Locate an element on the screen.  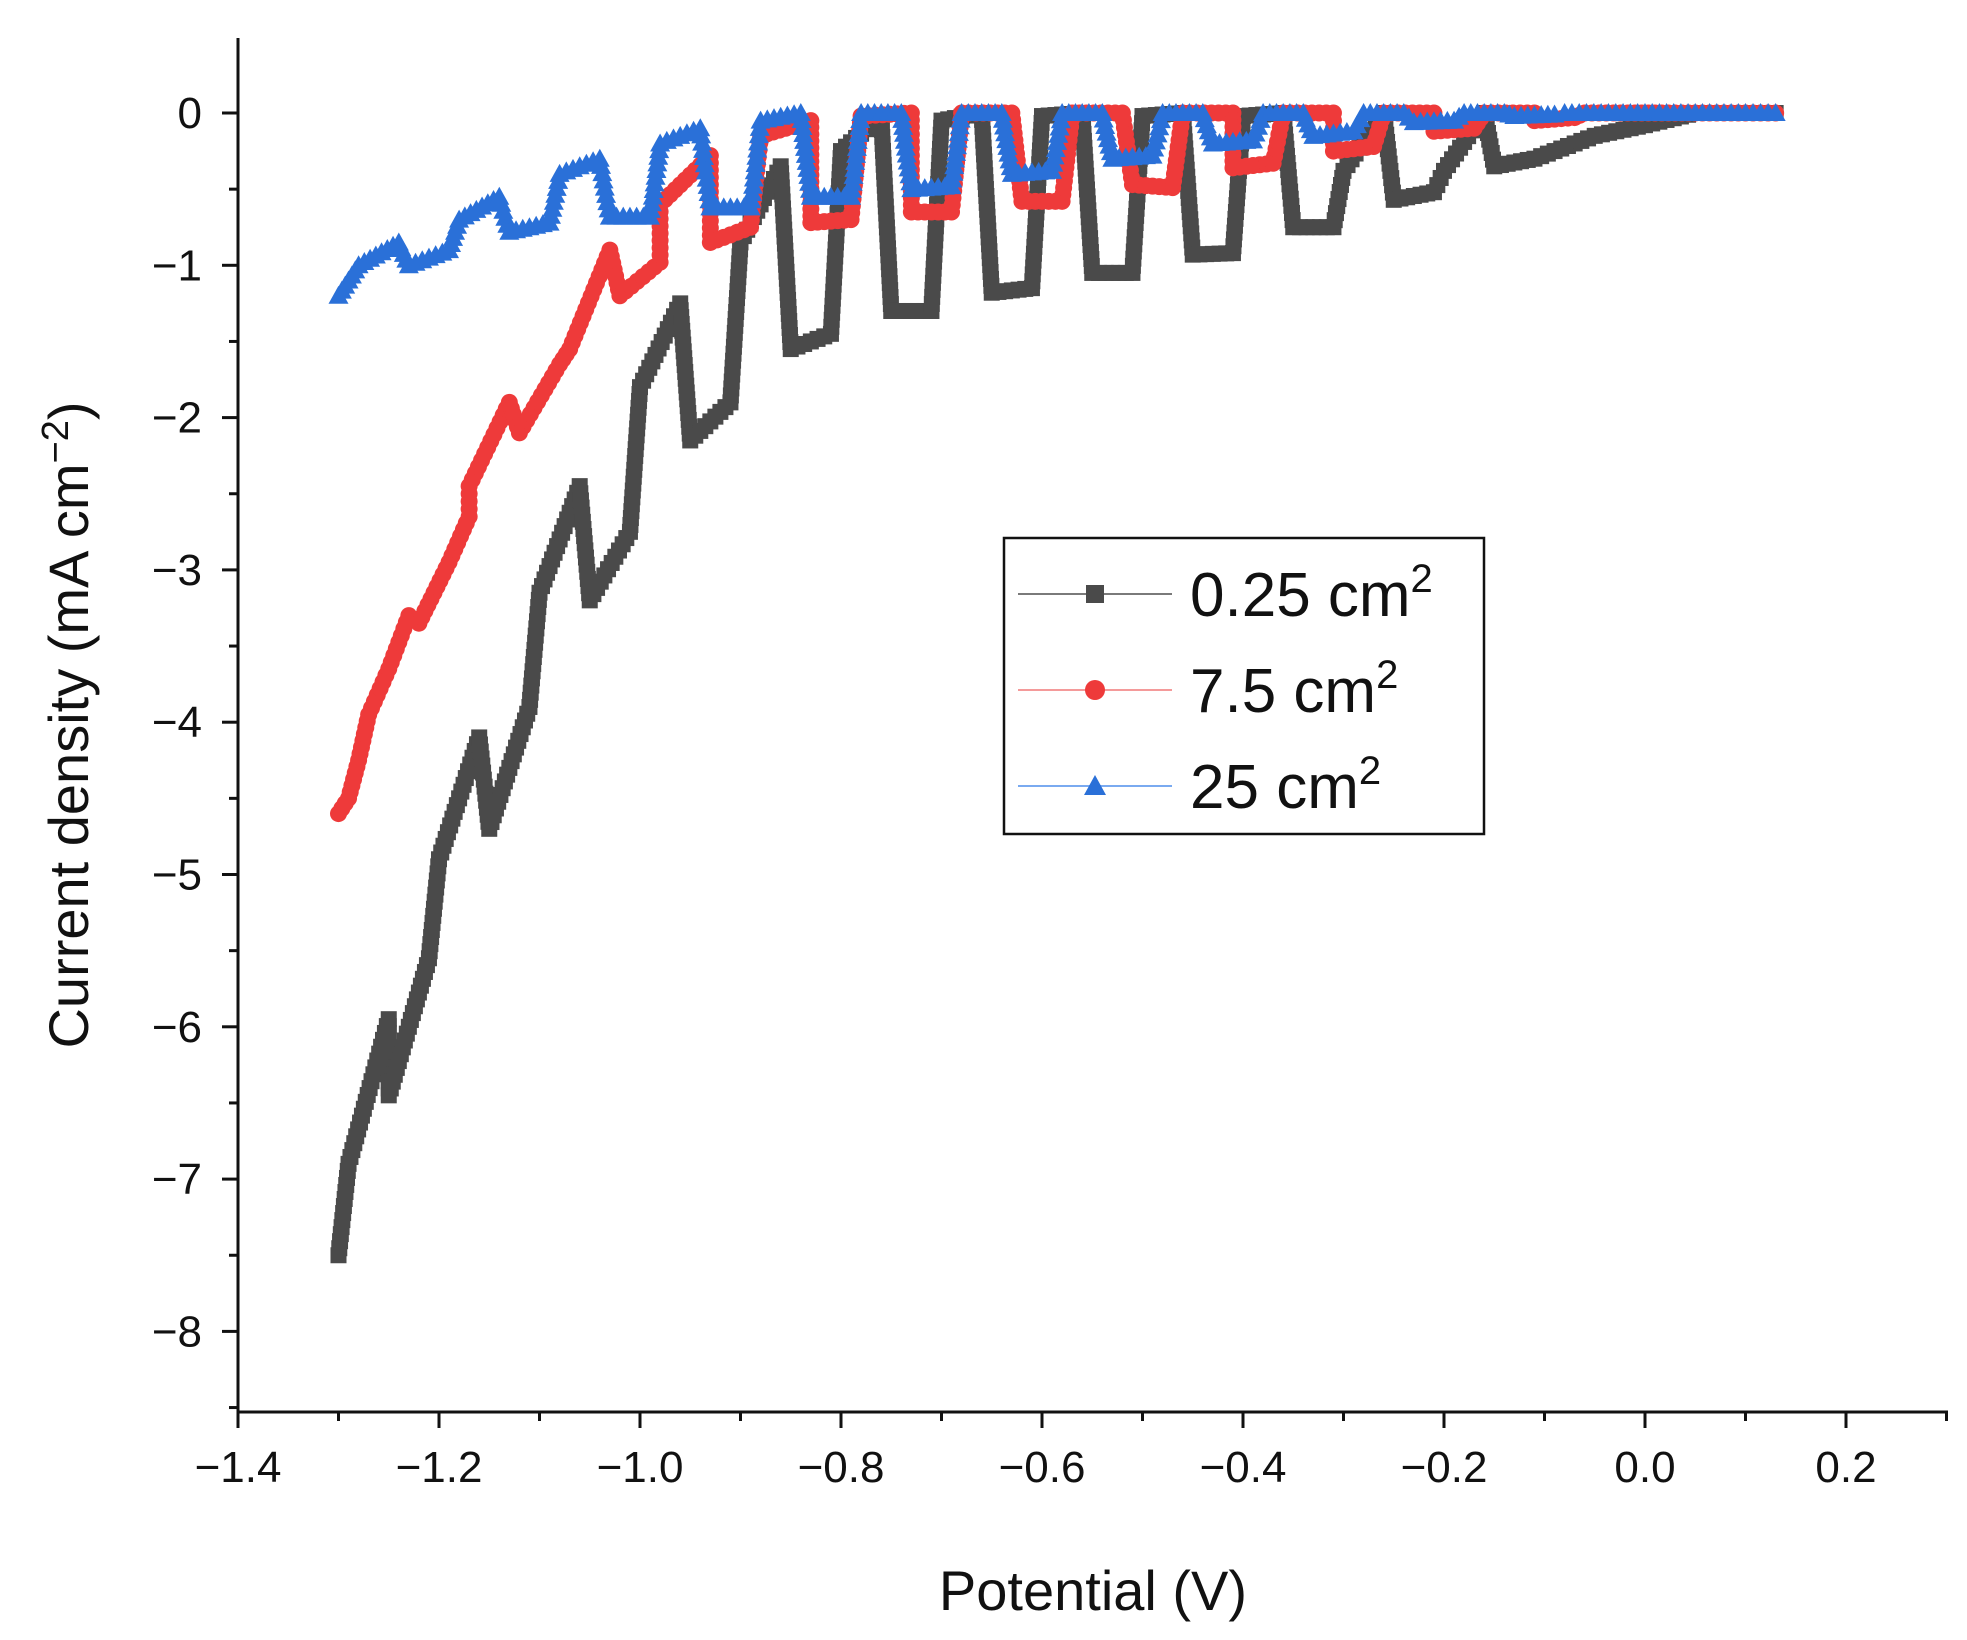
y-ticks: 0 −1 −2 −3 −4 −5 −6 −7 −8 is located at coordinates (195, 749).